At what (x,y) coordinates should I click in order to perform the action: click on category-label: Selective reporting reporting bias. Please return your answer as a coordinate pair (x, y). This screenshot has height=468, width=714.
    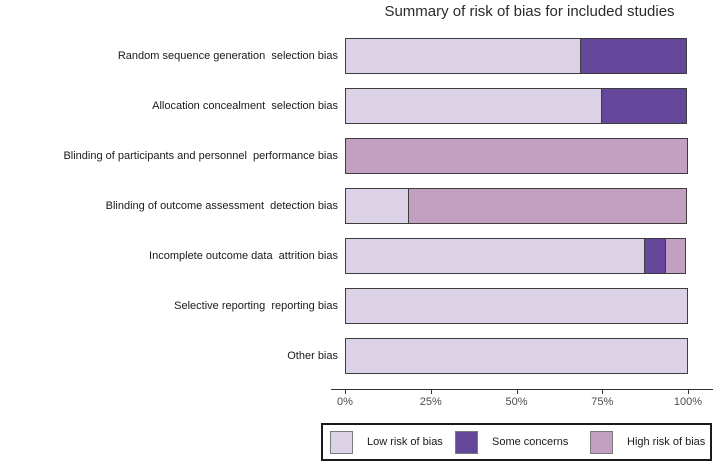
    Looking at the image, I should click on (256, 306).